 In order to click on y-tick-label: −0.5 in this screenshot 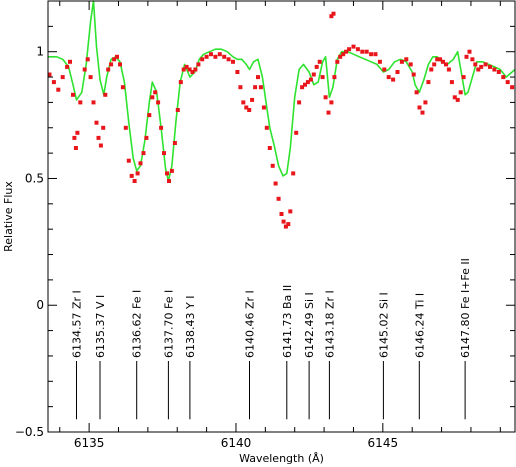, I will do `click(29, 432)`.